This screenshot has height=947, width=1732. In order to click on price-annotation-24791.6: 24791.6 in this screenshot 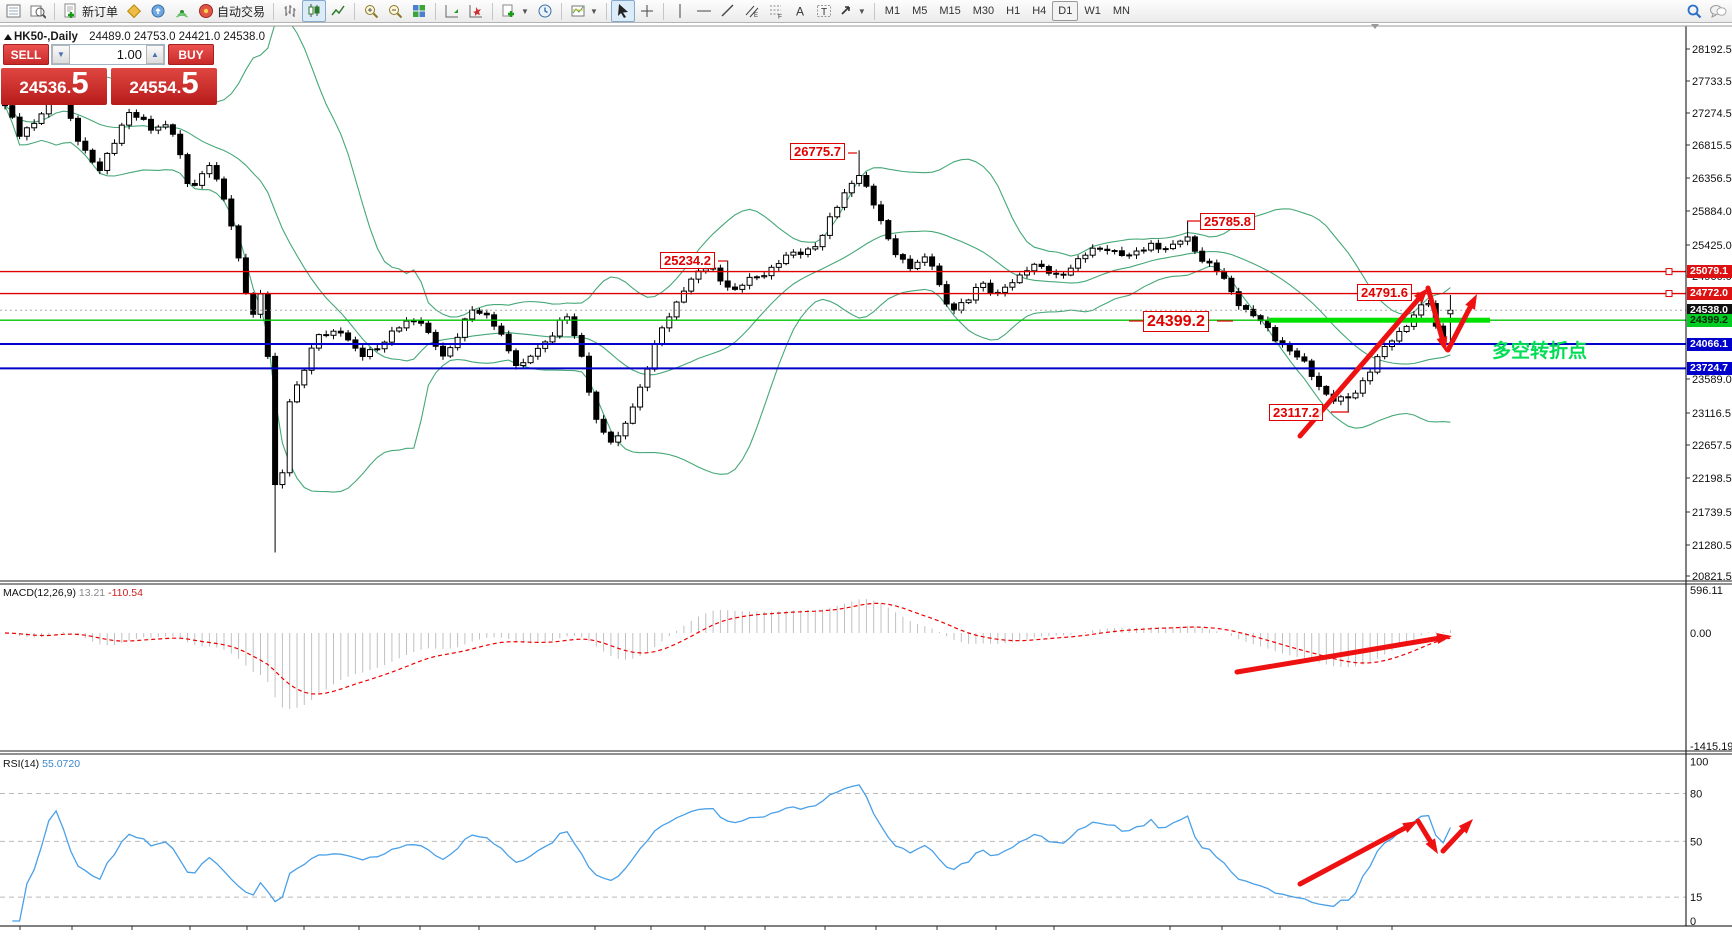, I will do `click(1384, 292)`.